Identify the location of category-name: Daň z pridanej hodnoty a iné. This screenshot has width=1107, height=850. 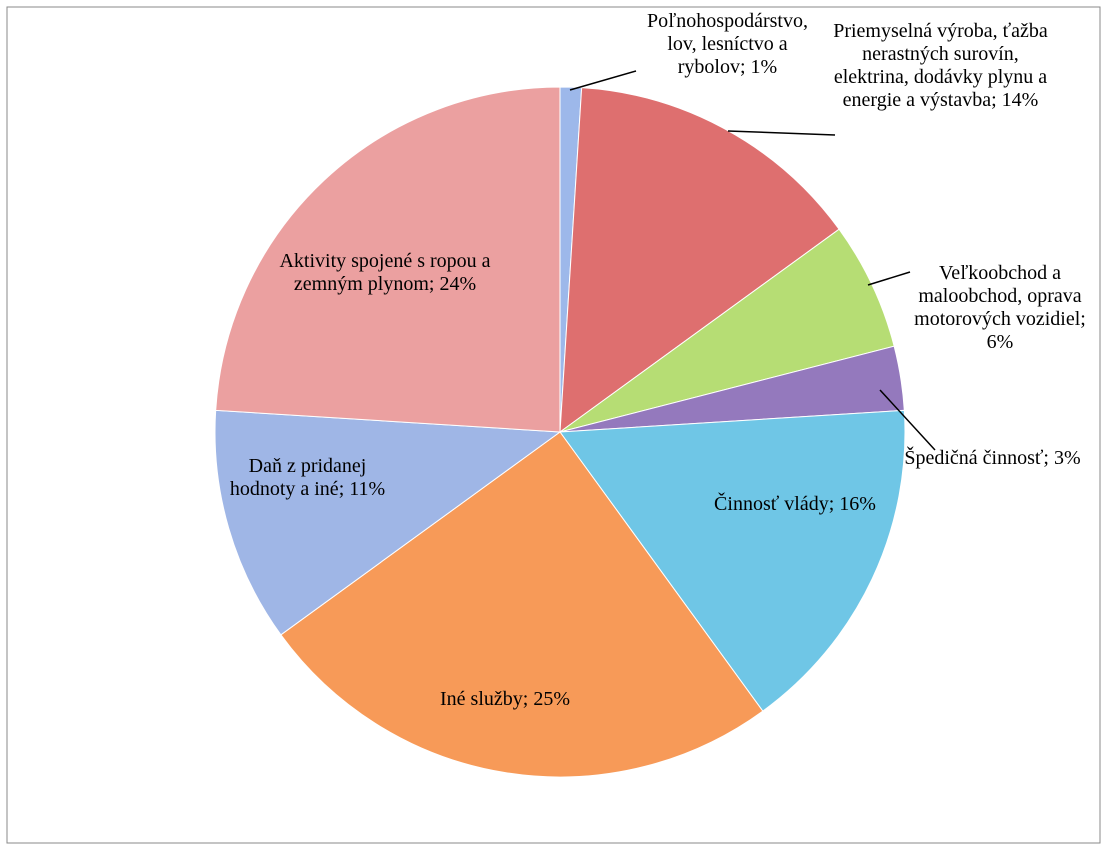
(298, 477).